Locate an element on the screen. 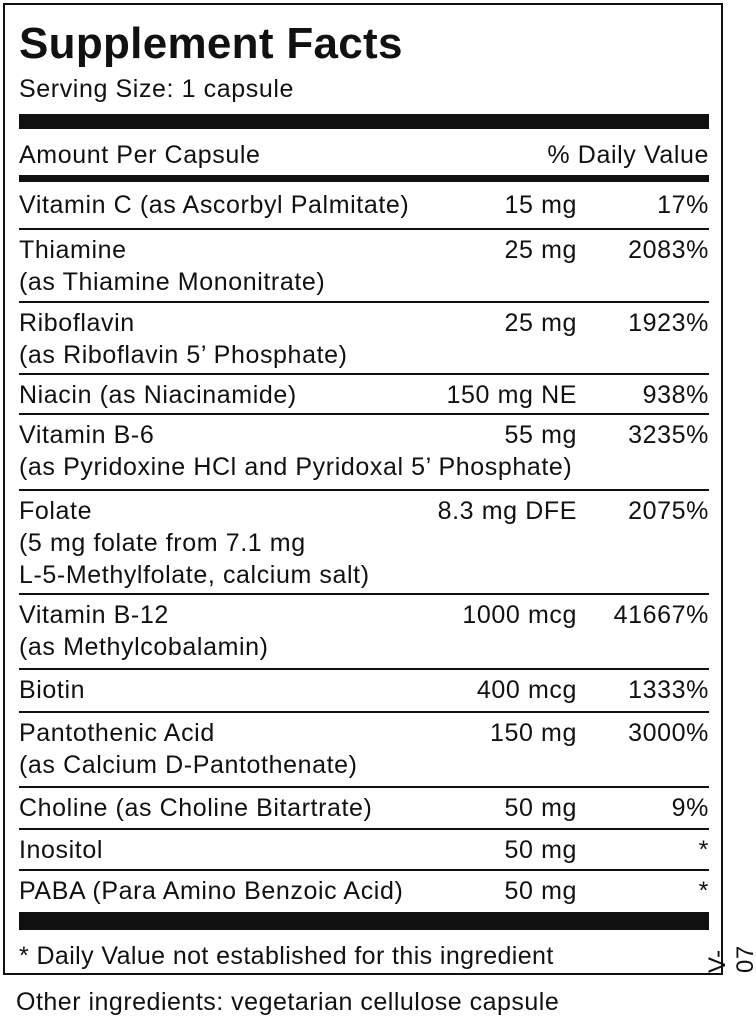  nutrient-name: Inositol is located at coordinates (61, 850).